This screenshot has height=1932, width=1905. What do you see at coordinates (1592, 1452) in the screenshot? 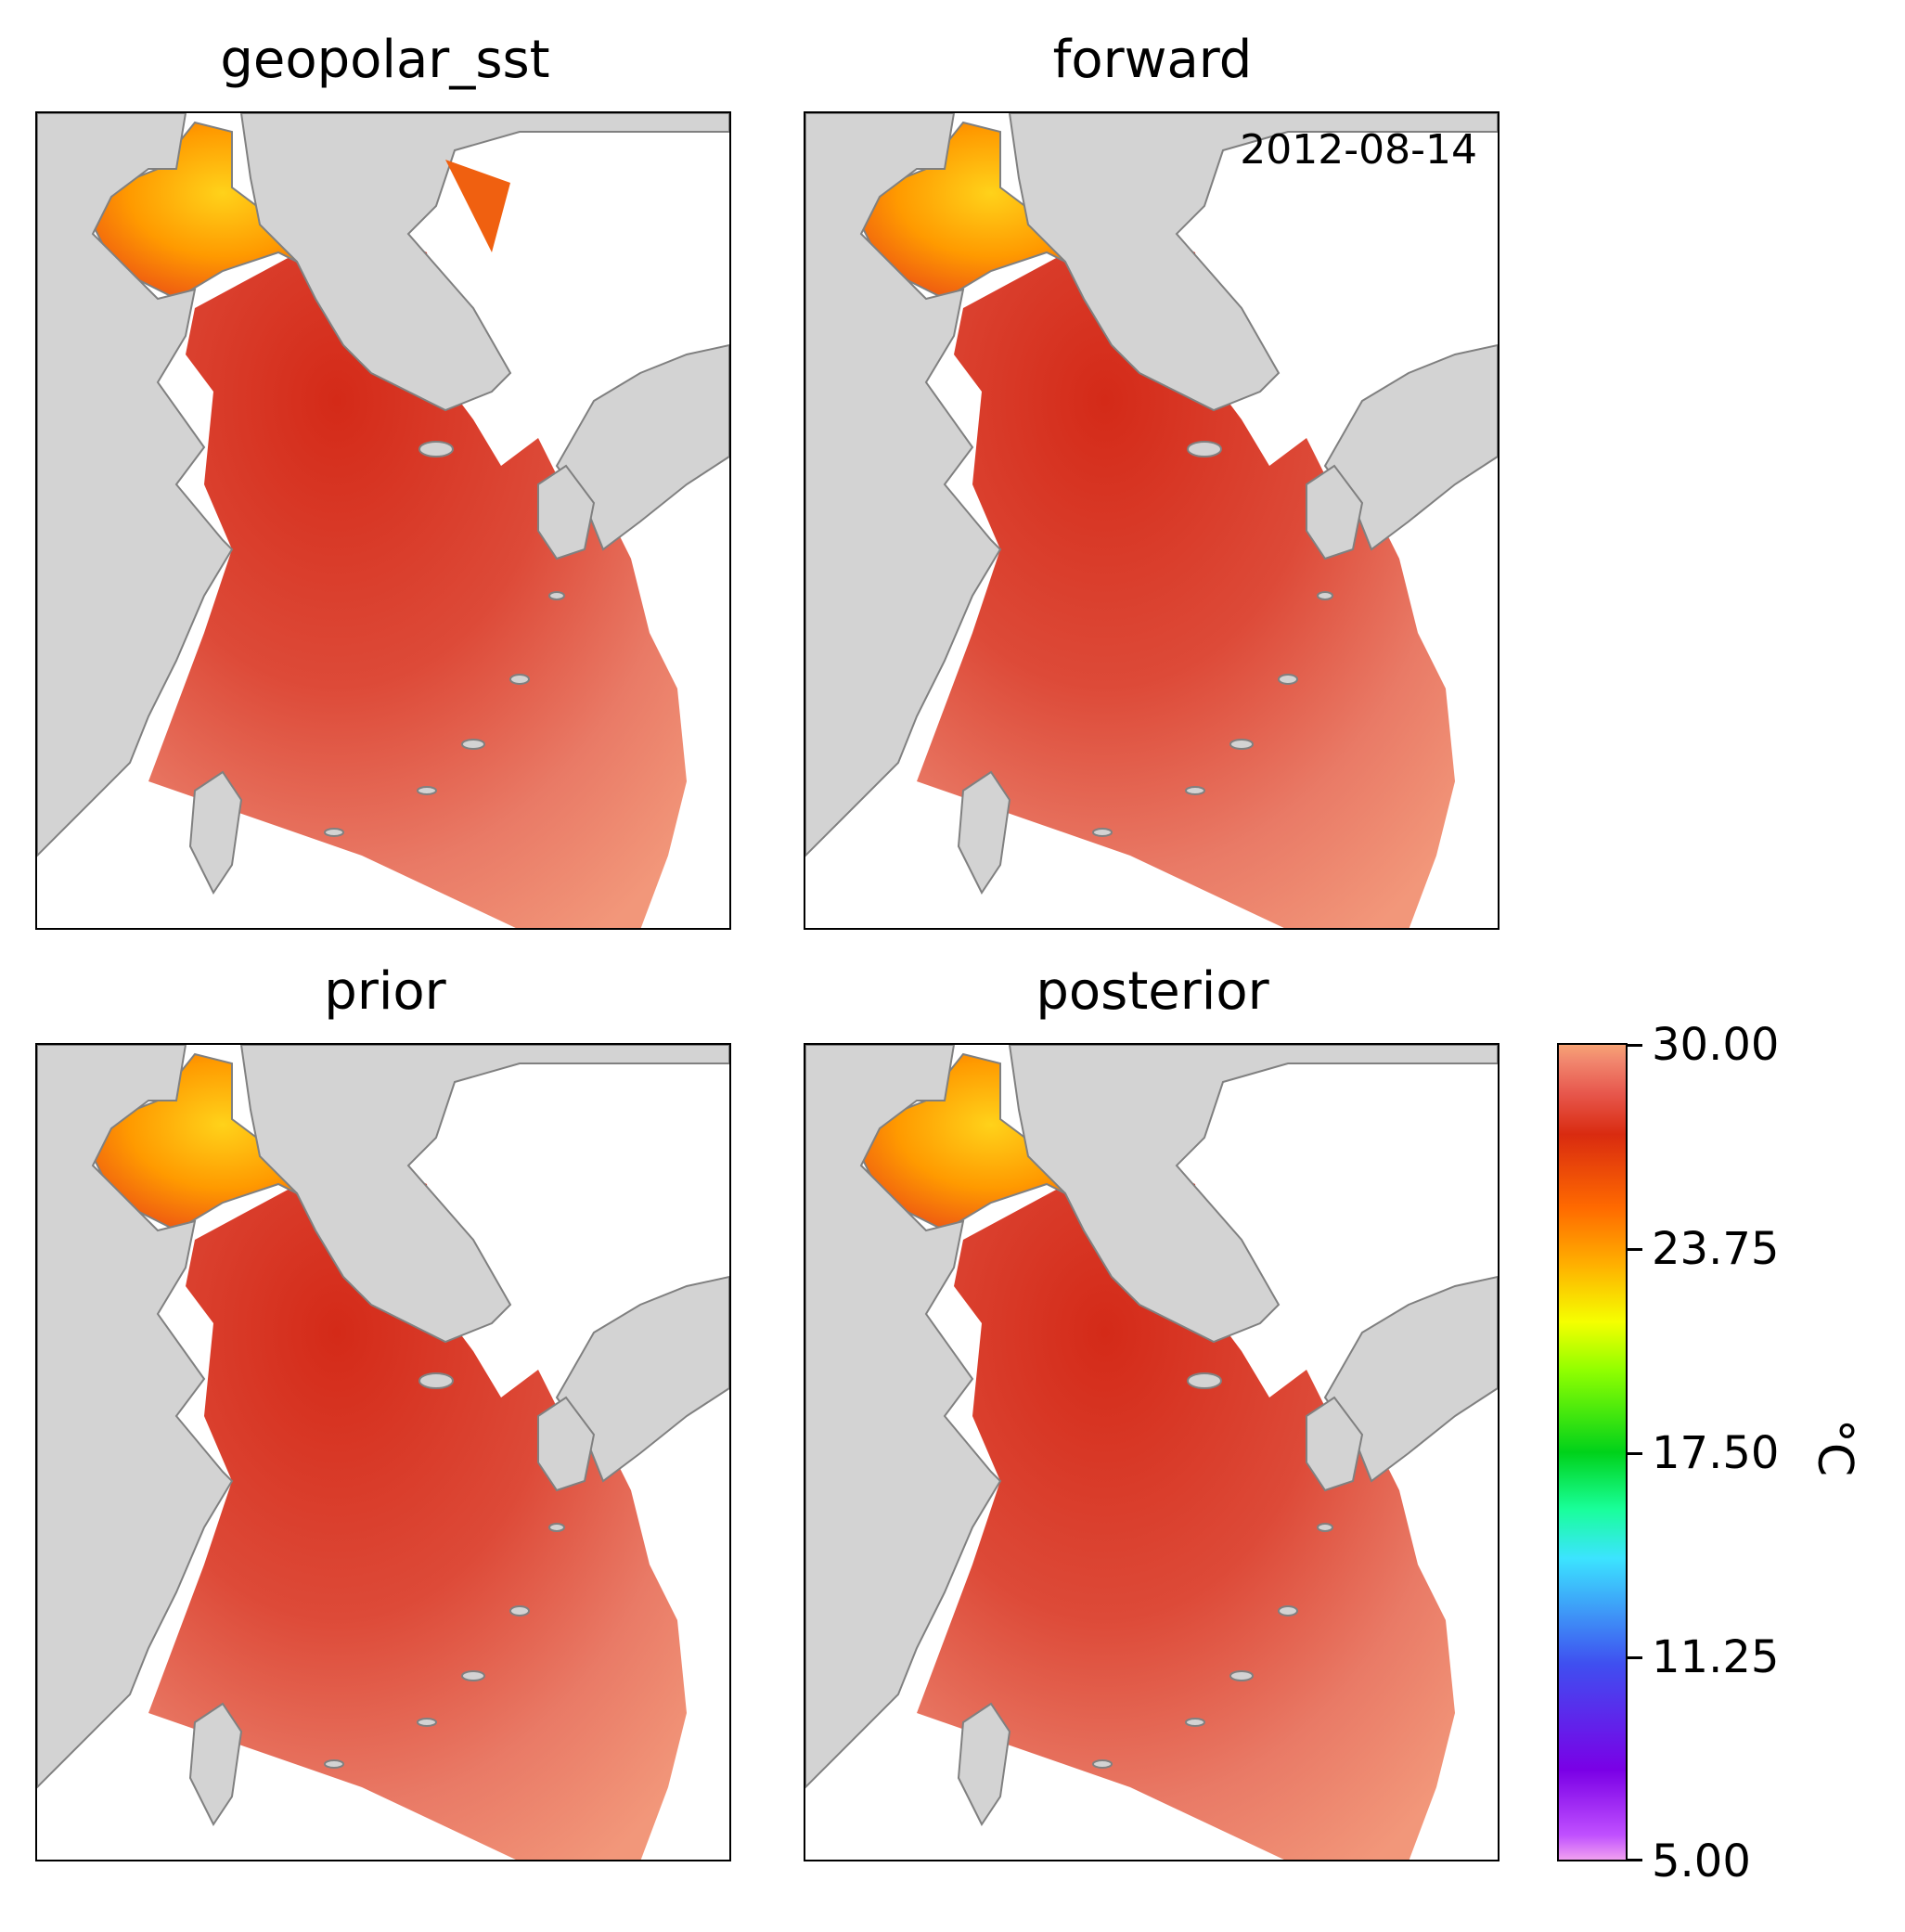
I see `colorbar` at bounding box center [1592, 1452].